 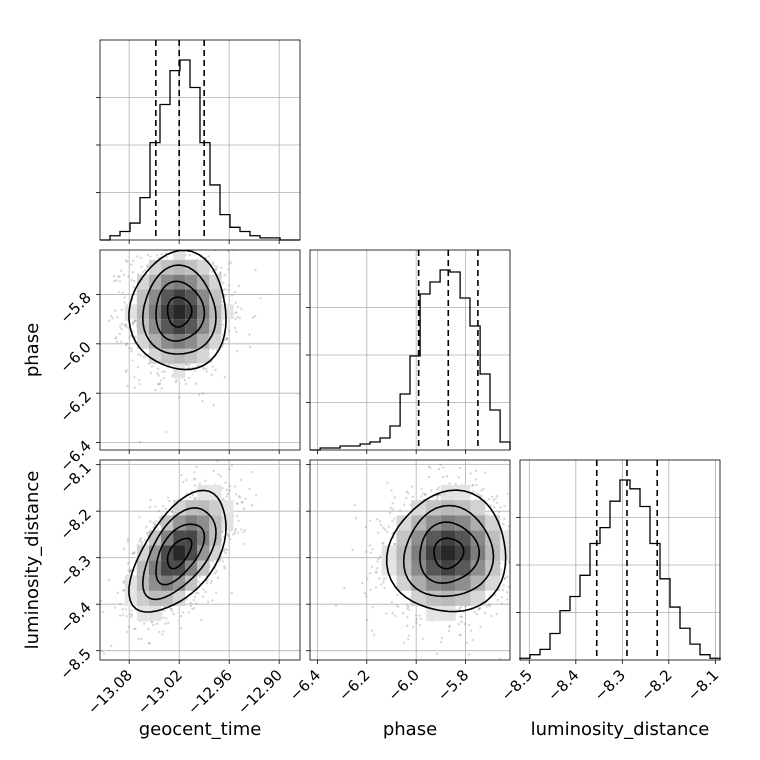 What do you see at coordinates (404, 685) in the screenshot?
I see `x-tick-label: −6.0` at bounding box center [404, 685].